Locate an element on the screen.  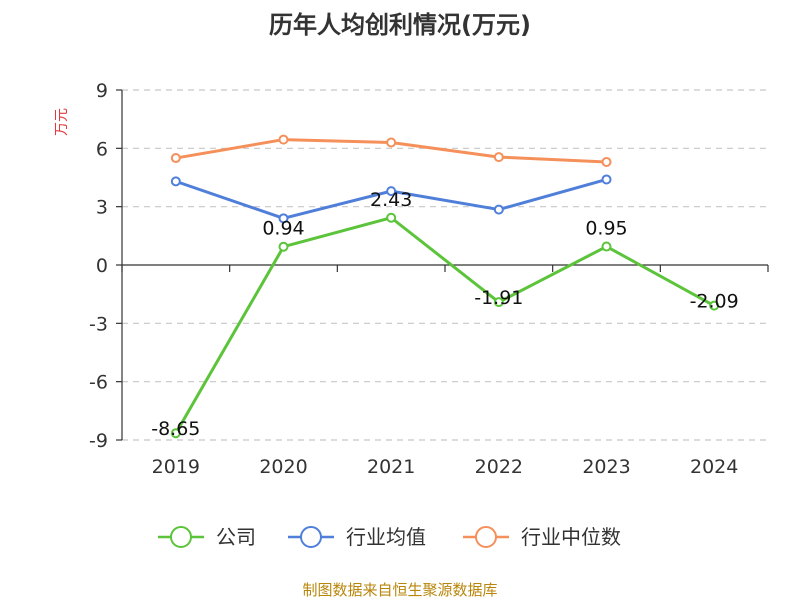
data-label: 2.43 is located at coordinates (391, 200).